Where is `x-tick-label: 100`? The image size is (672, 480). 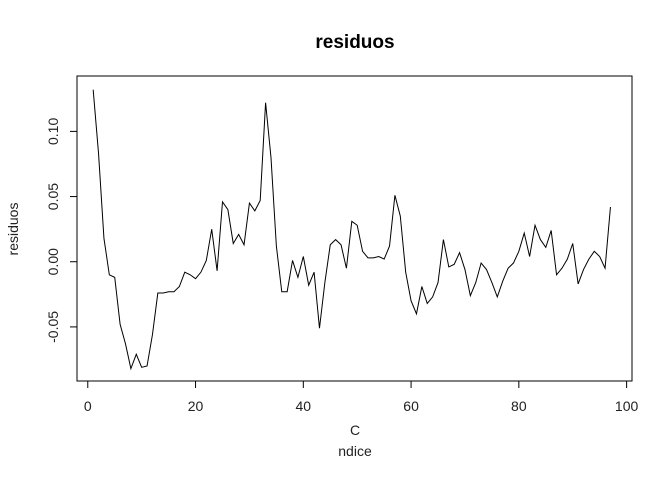 x-tick-label: 100 is located at coordinates (627, 406).